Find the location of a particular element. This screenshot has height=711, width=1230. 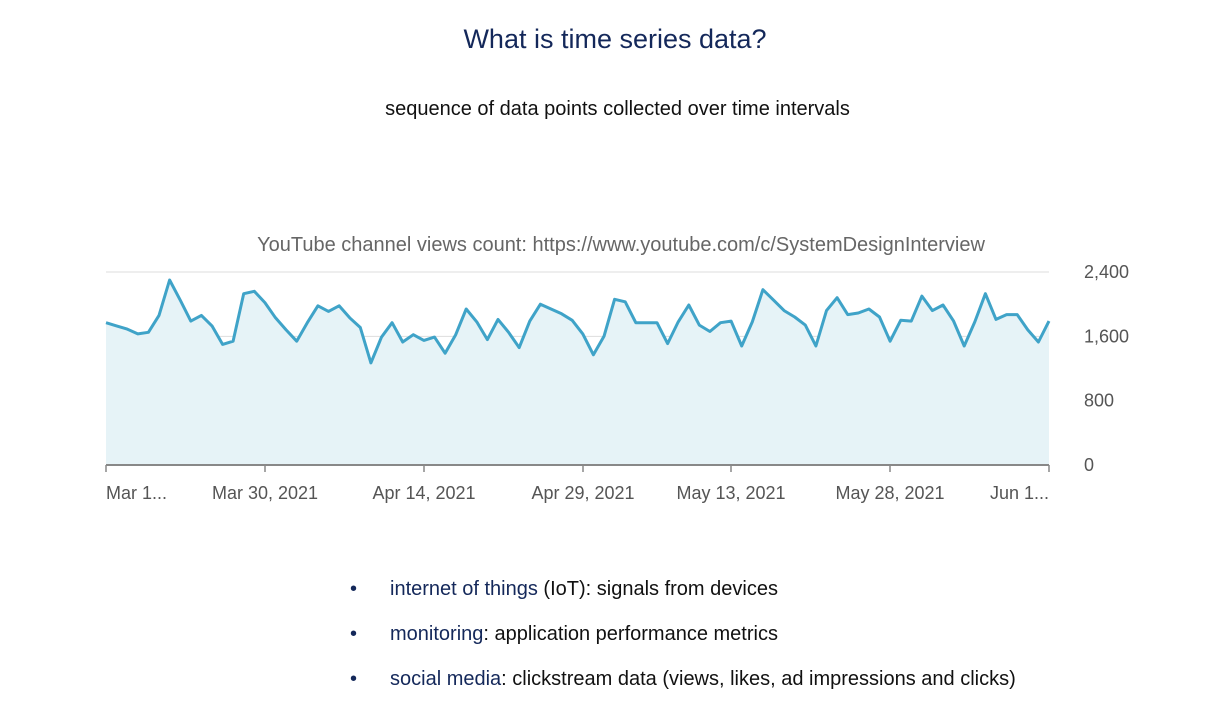

bullet-text: : application performance metrics is located at coordinates (630, 634).